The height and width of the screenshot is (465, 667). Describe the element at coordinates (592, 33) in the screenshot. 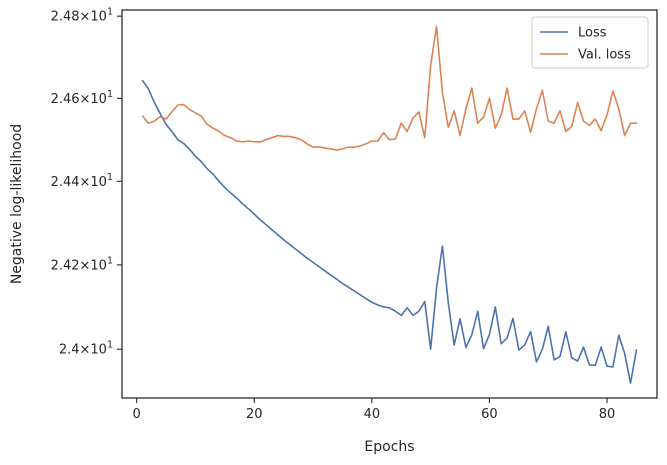

I see `legend-label-loss: Loss` at that location.